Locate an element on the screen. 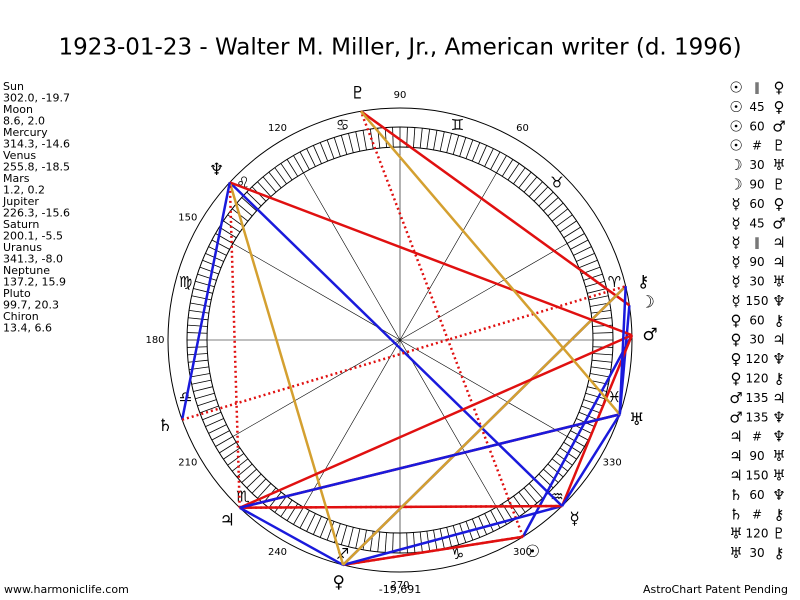  aspect-type: ∥ is located at coordinates (757, 88).